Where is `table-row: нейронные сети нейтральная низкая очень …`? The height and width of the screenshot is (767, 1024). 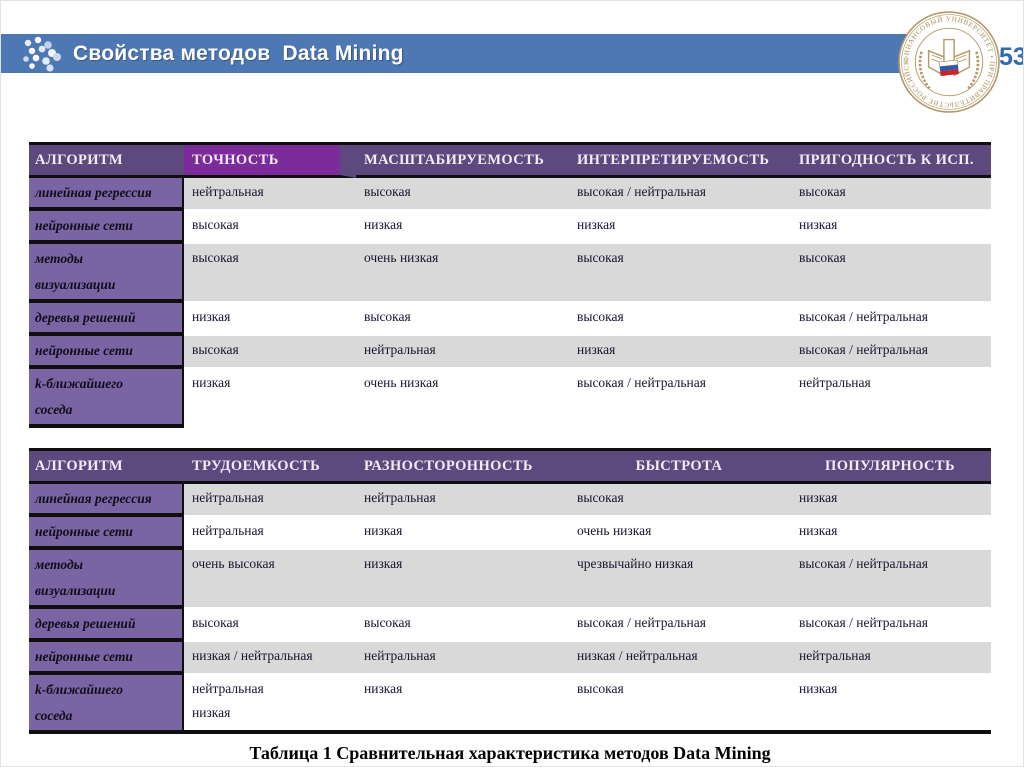
table-row: нейронные сети нейтральная низкая очень … is located at coordinates (510, 533).